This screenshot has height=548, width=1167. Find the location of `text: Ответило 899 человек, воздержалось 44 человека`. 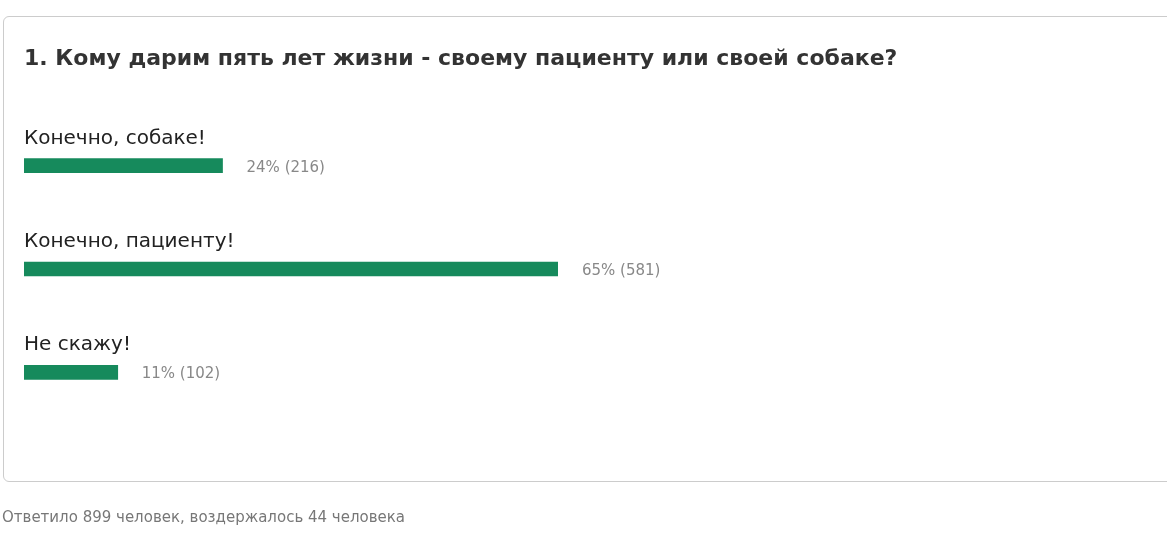

text: Ответило 899 человек, воздержалось 44 человека is located at coordinates (204, 517).